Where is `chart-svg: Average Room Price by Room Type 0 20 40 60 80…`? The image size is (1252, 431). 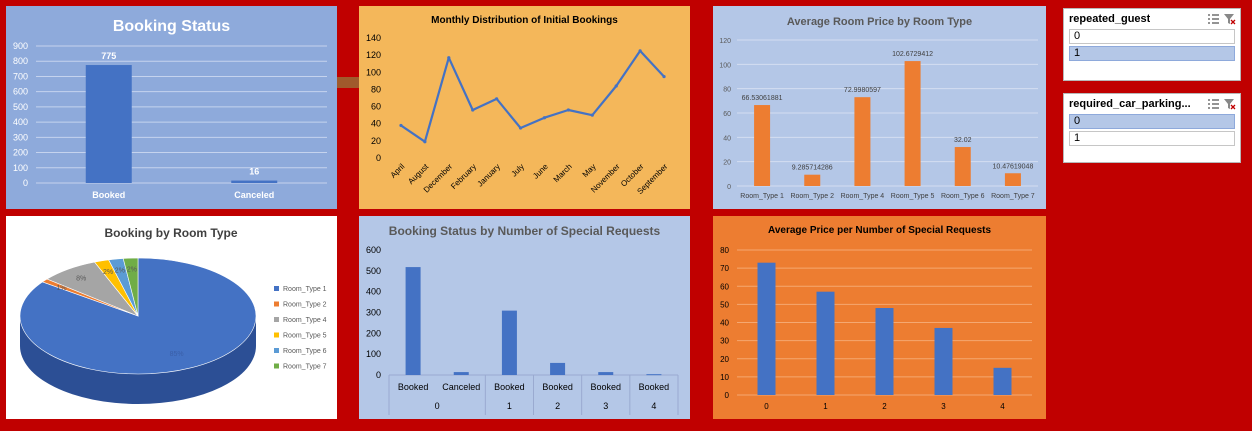
chart-svg: Average Room Price by Room Type 0 20 40 60 80… is located at coordinates (878, 108).